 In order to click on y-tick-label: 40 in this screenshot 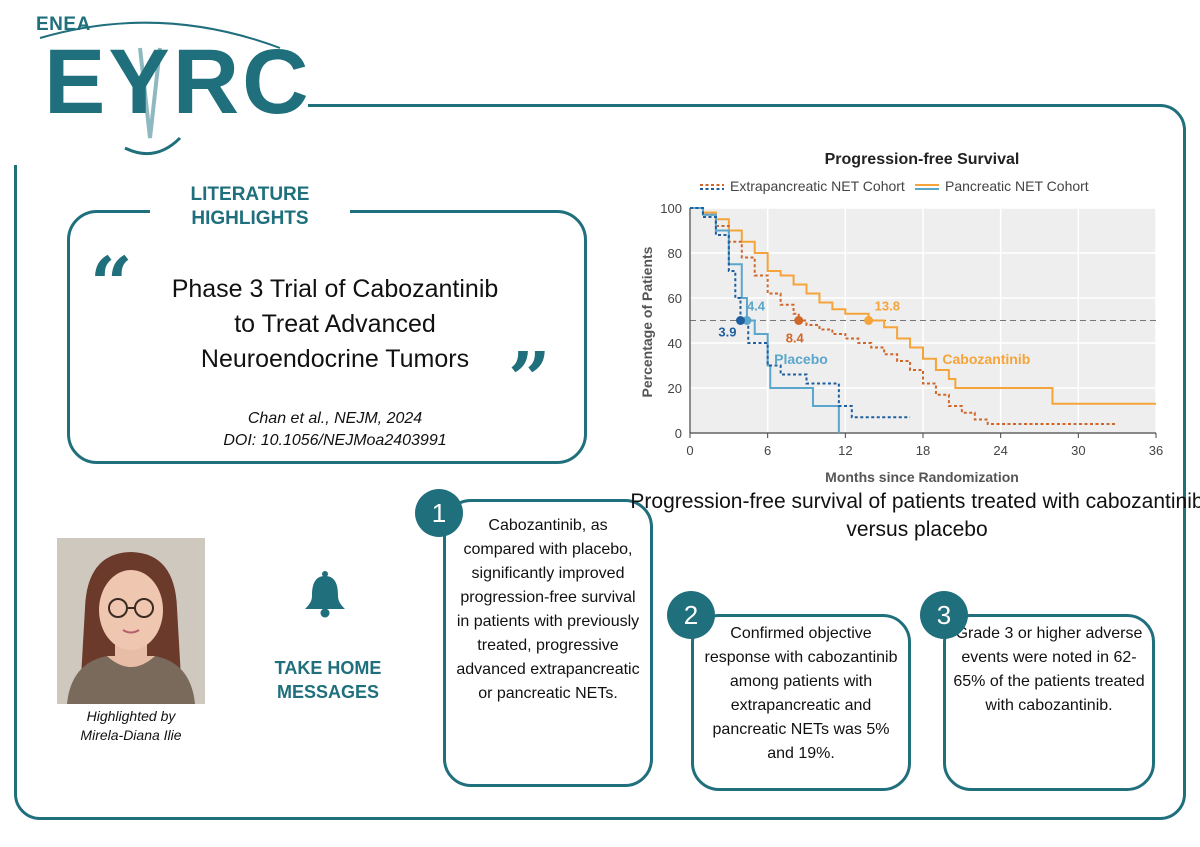, I will do `click(675, 343)`.